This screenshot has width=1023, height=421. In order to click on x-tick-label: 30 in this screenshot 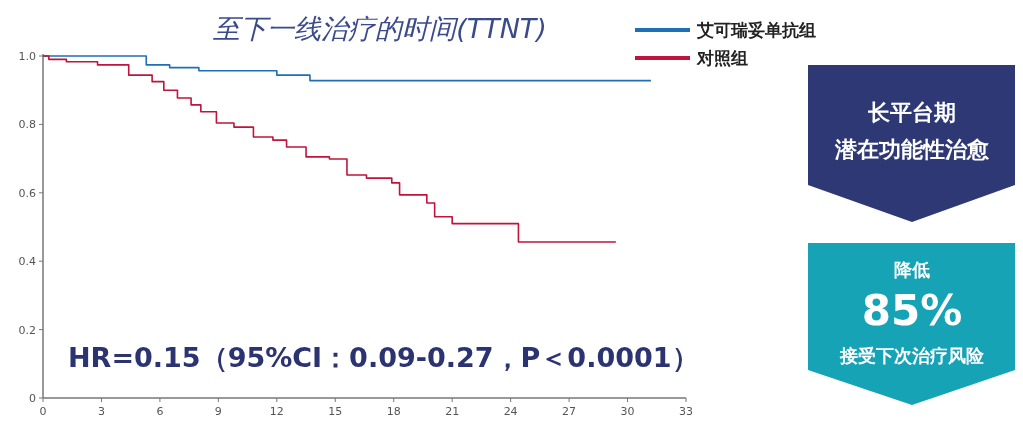, I will do `click(627, 411)`.